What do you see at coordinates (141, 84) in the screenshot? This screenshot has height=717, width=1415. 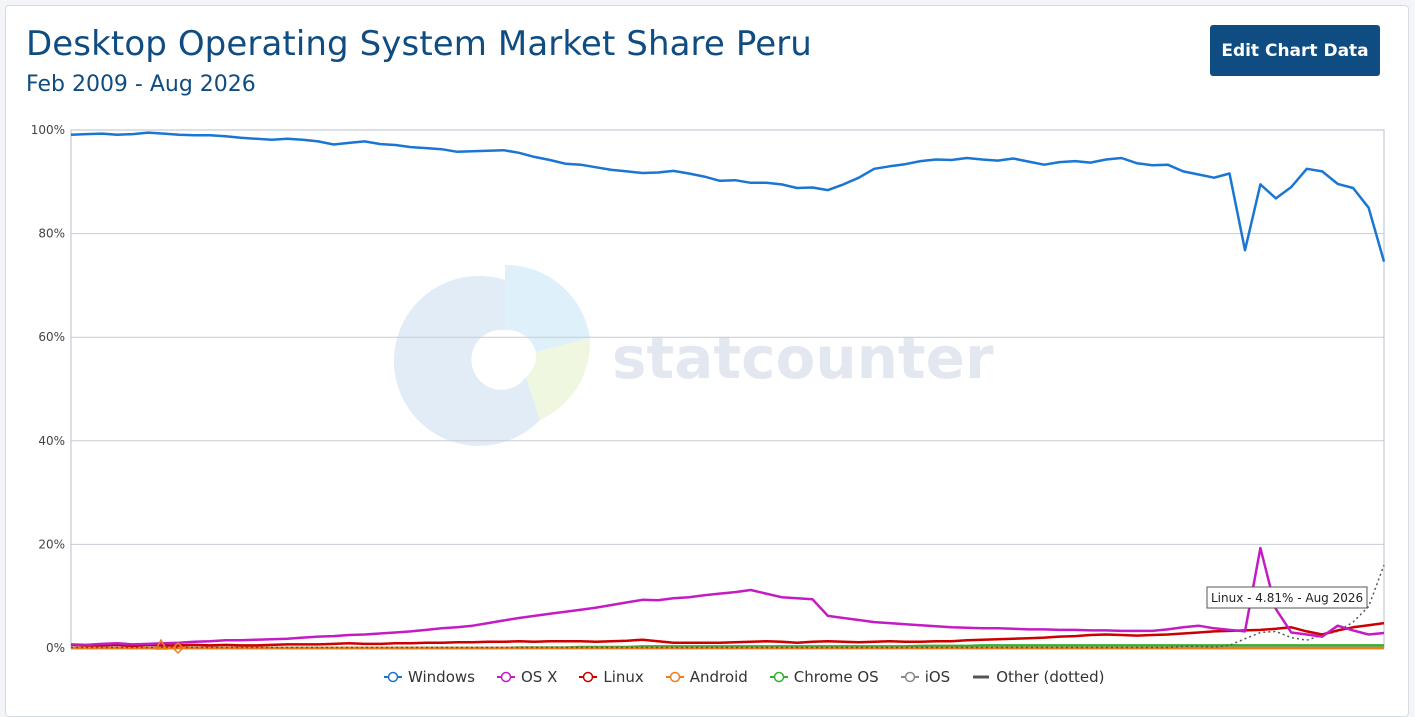 I see `date-range-subtitle: Feb 2009 - Aug 2026` at bounding box center [141, 84].